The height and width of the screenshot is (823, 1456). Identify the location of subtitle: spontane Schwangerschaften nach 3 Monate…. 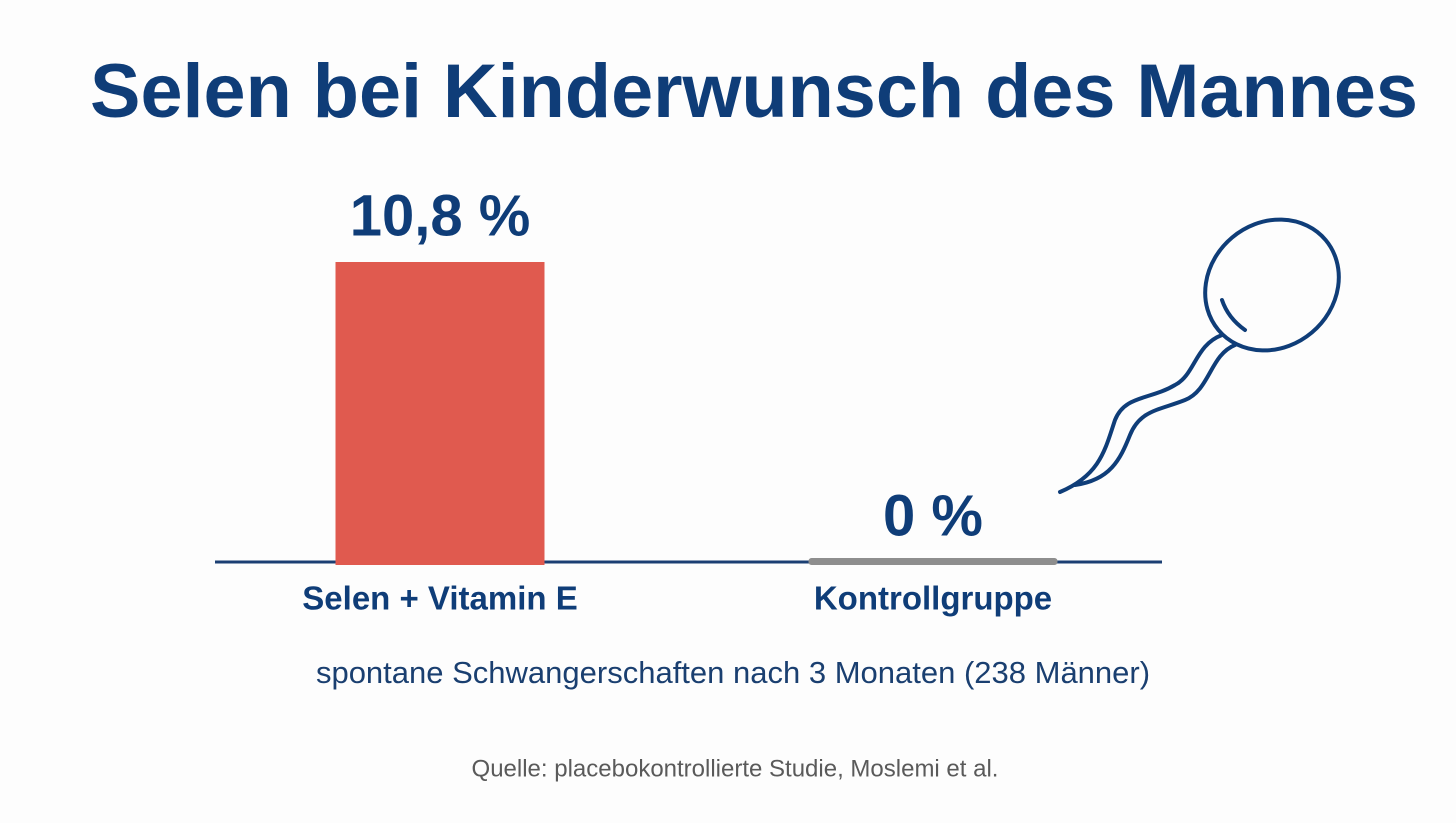
(733, 672).